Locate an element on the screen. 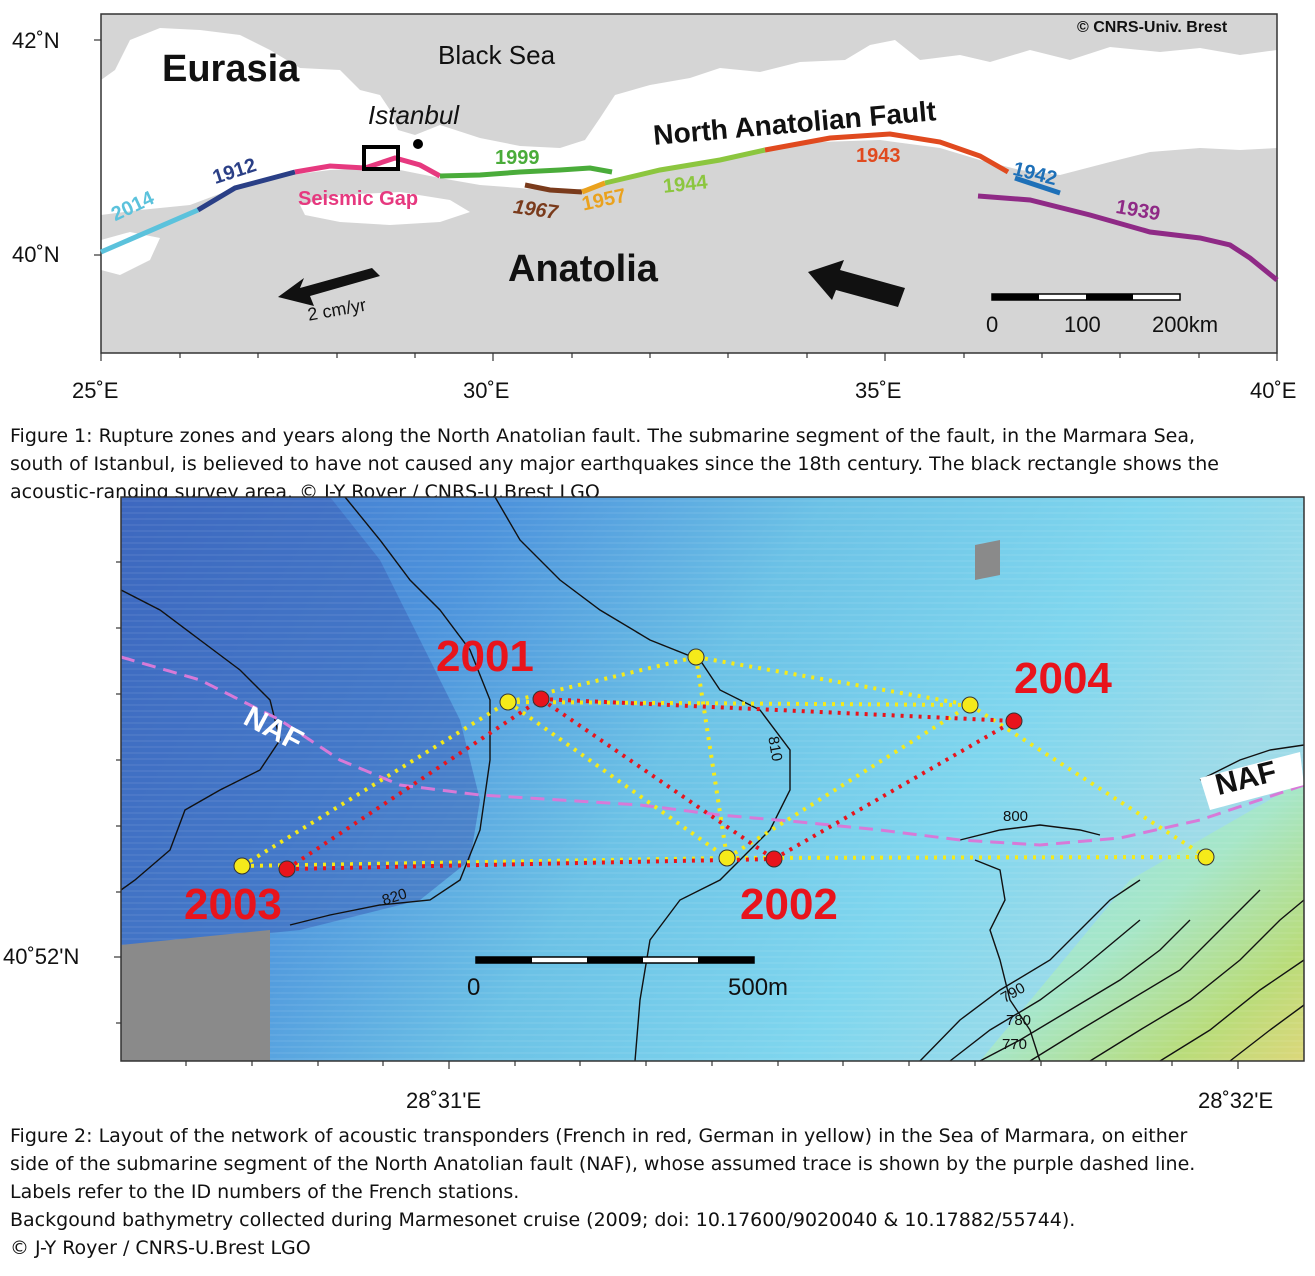 This screenshot has height=1276, width=1315. scale2-tick-0: 0 is located at coordinates (474, 987).